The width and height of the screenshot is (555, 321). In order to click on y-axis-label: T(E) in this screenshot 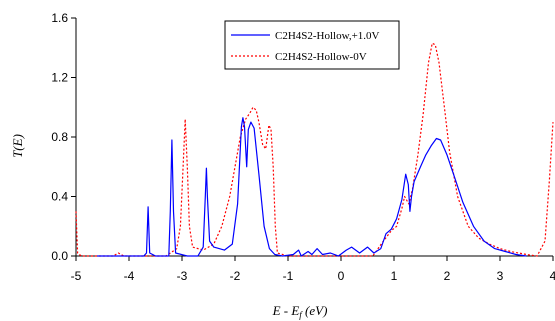, I will do `click(17, 146)`.